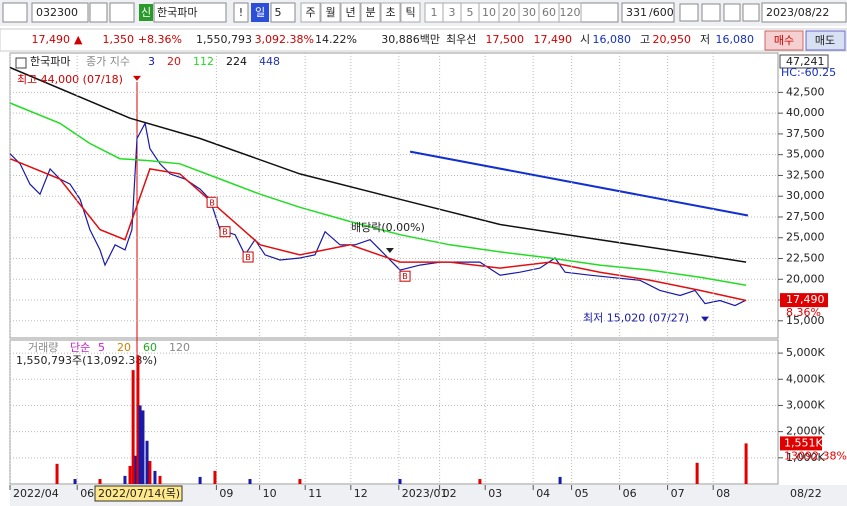 This screenshot has height=506, width=847. I want to click on period-button, so click(260, 12).